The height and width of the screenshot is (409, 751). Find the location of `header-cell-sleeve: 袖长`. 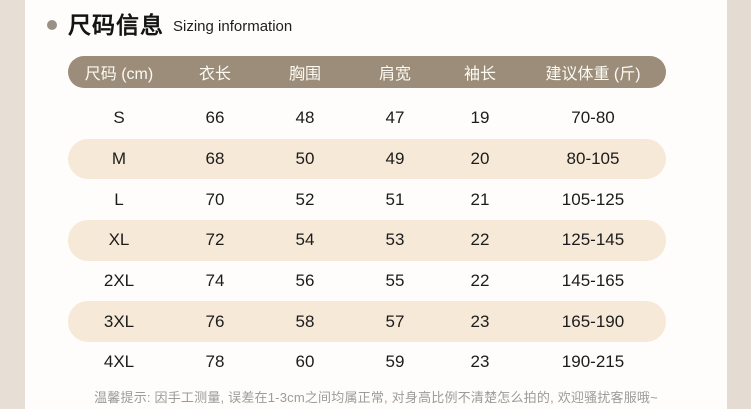

header-cell-sleeve: 袖长 is located at coordinates (479, 74).